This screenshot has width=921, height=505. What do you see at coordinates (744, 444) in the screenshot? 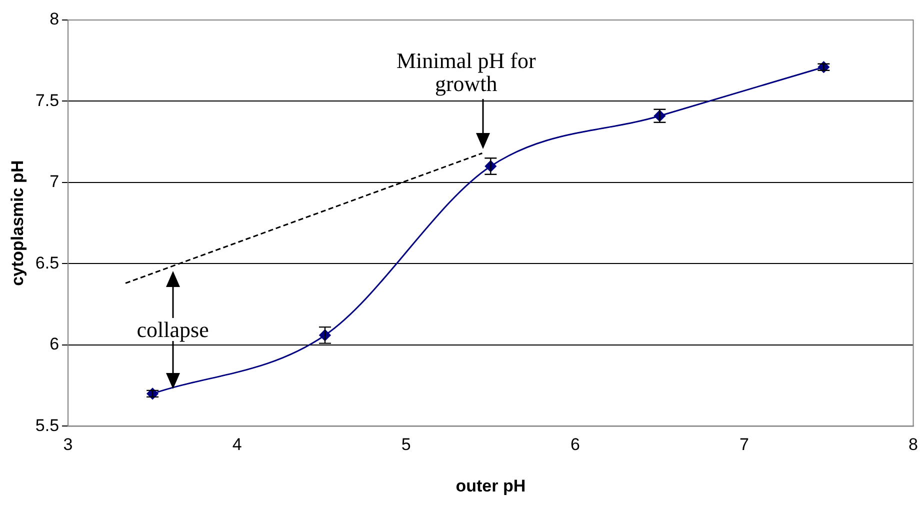
I see `x-tick-label: 7` at bounding box center [744, 444].